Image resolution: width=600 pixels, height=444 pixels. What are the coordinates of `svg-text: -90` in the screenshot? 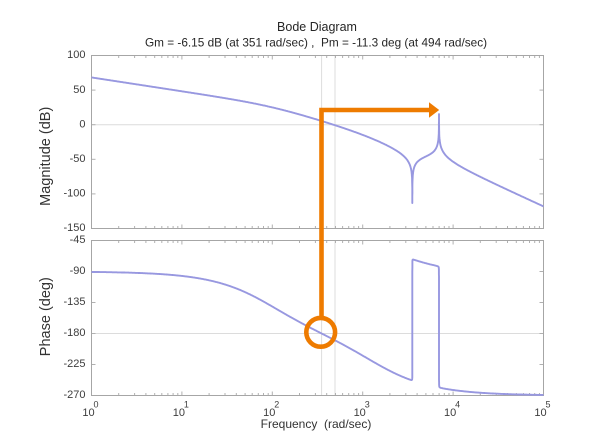 It's located at (78, 271).